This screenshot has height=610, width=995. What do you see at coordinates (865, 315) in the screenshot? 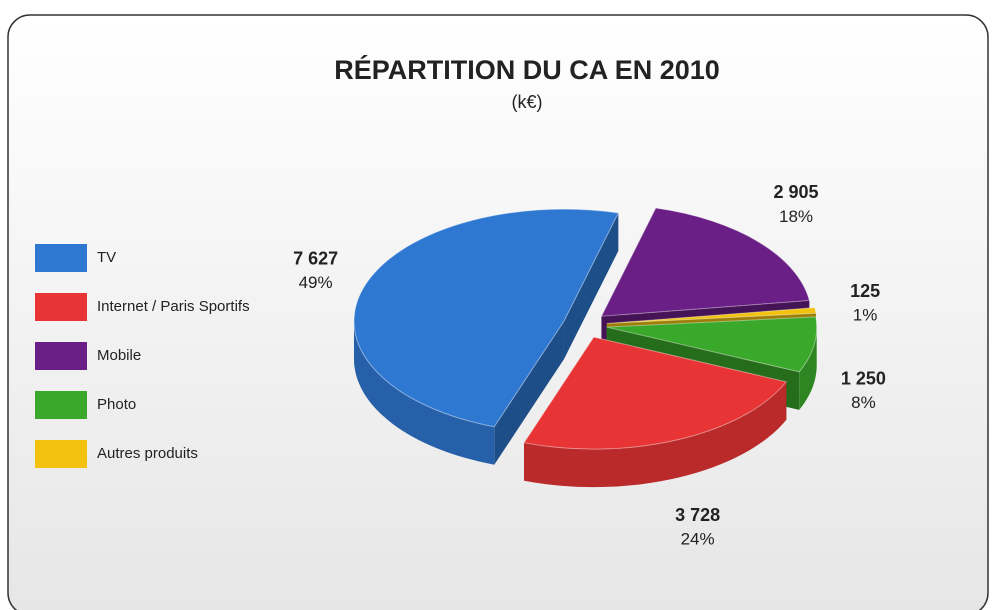
I see `percent-label: 1%` at bounding box center [865, 315].